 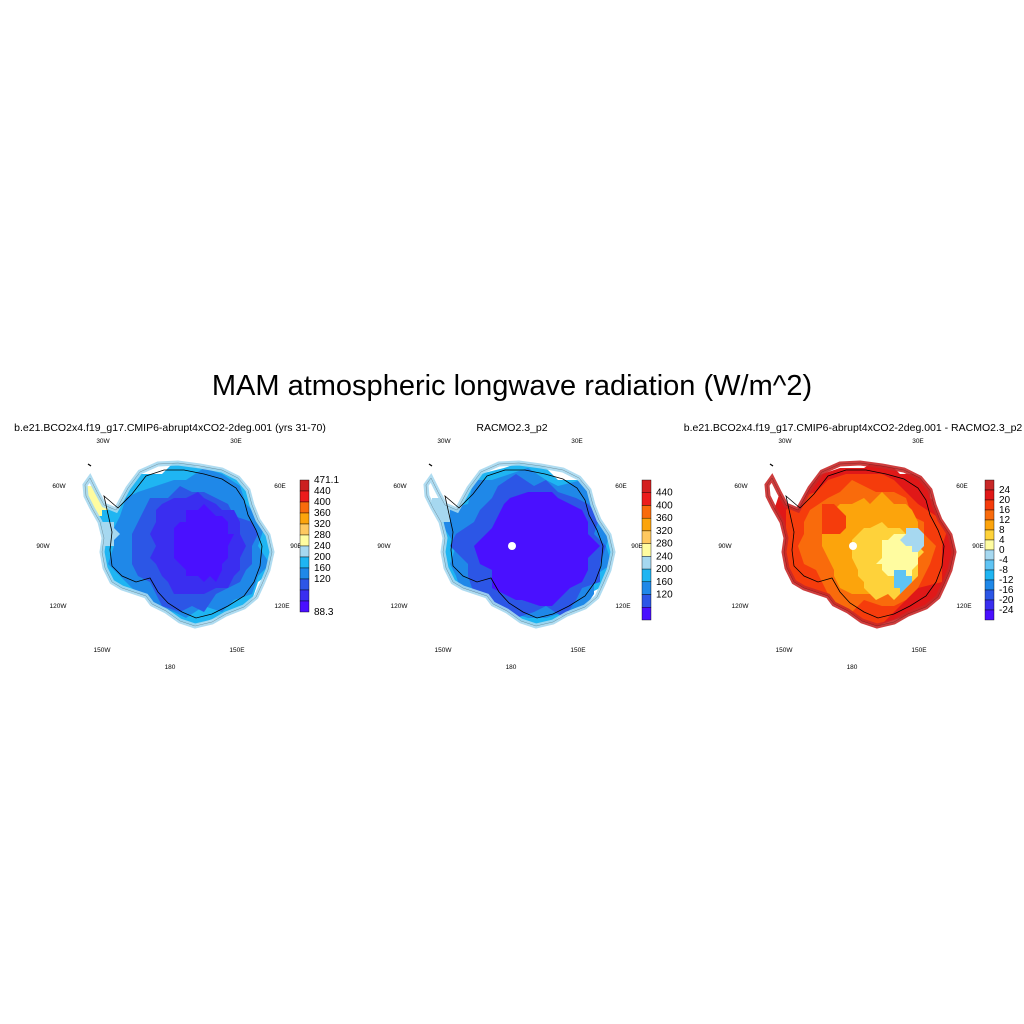 I want to click on colorbar-label: -4, so click(x=1003, y=560).